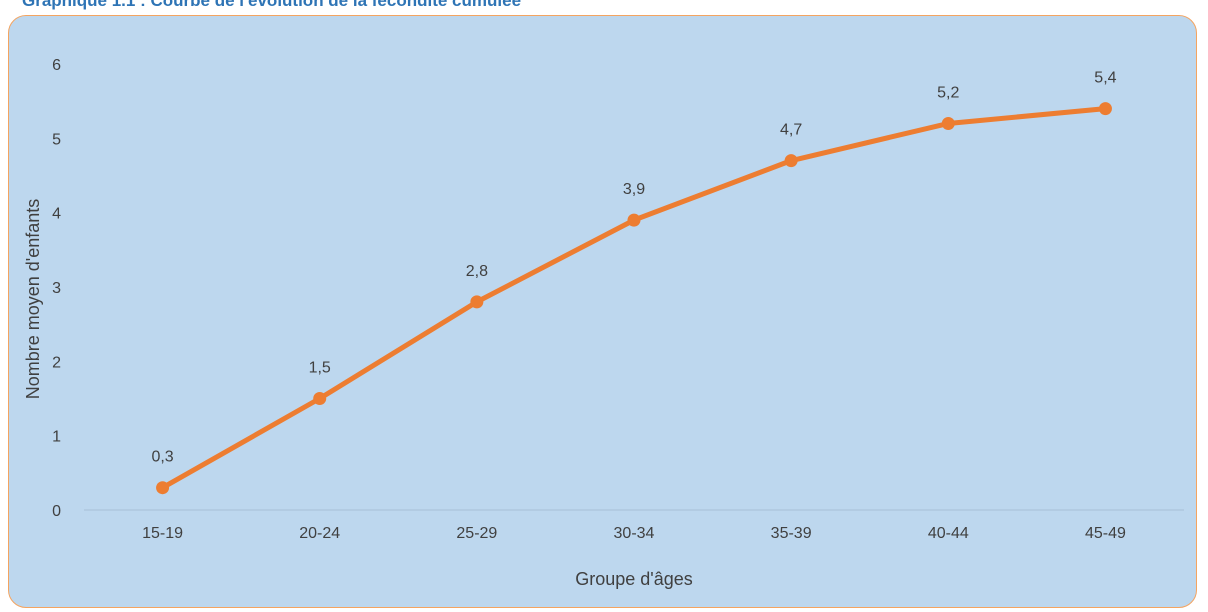 The height and width of the screenshot is (612, 1208). What do you see at coordinates (56, 65) in the screenshot?
I see `y-tick-label: 6` at bounding box center [56, 65].